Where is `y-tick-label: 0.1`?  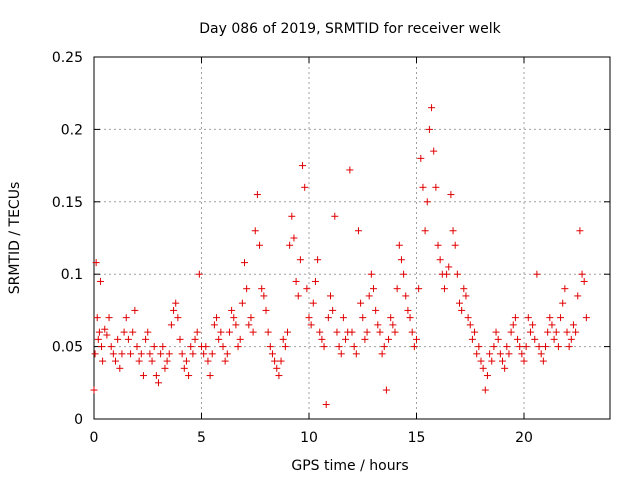
y-tick-label: 0.1 is located at coordinates (72, 275).